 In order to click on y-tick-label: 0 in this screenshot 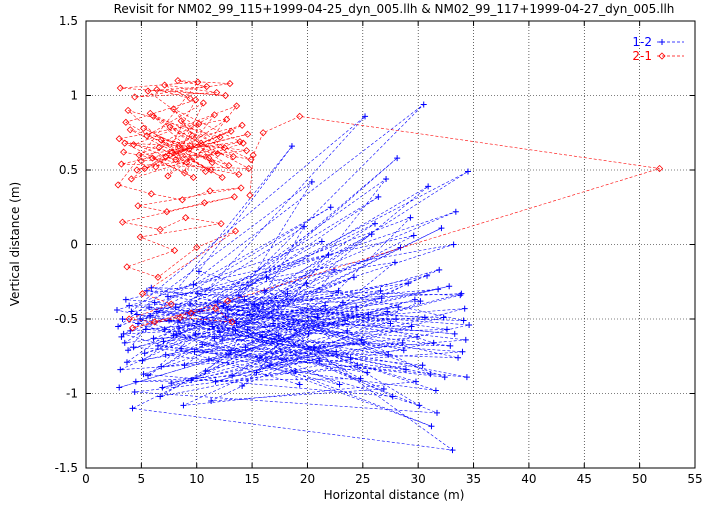, I will do `click(74, 245)`.